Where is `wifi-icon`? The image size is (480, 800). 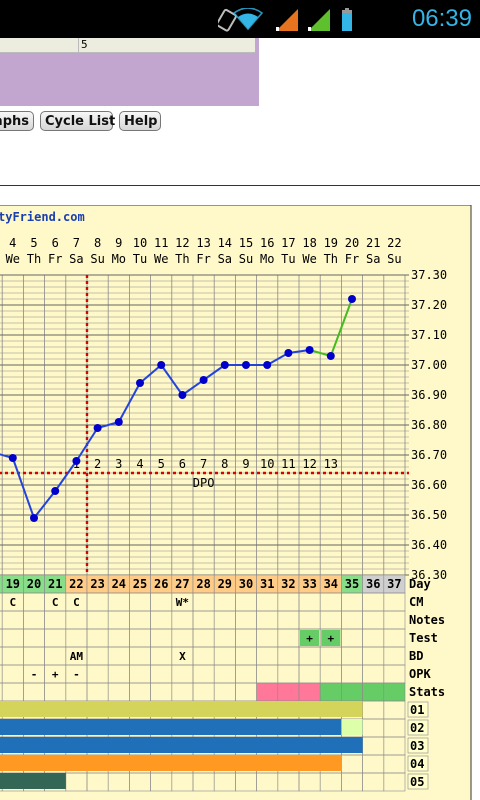 wifi-icon is located at coordinates (248, 19).